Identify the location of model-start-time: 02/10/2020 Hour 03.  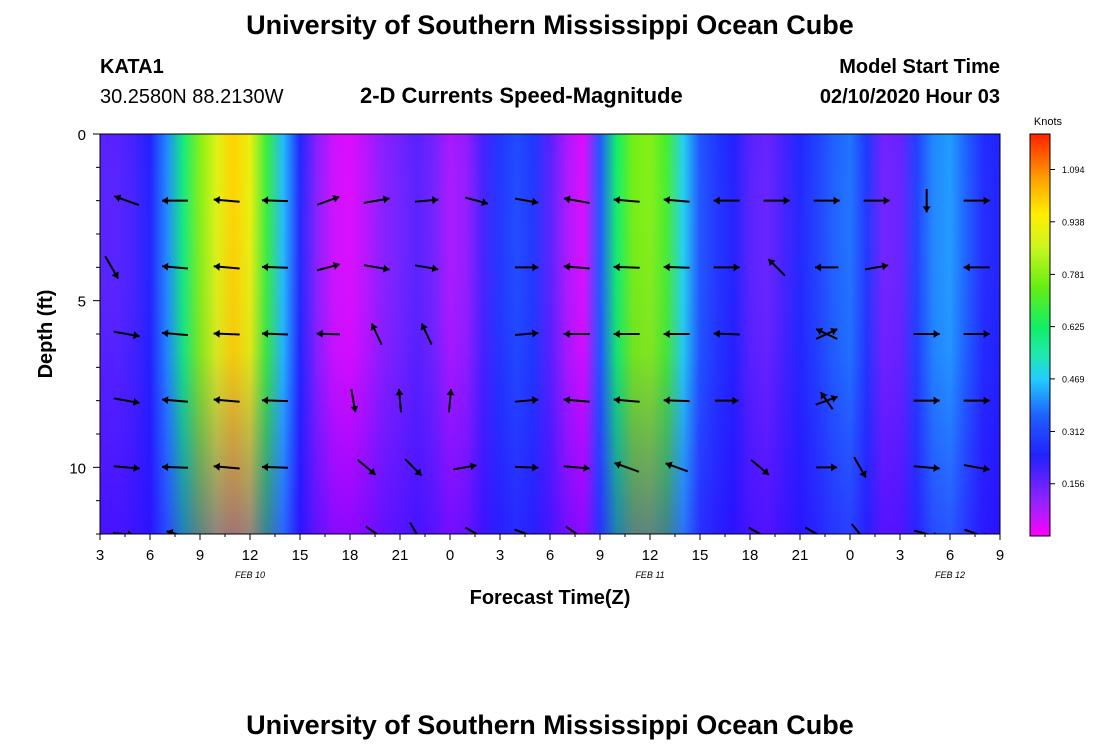
(909, 97).